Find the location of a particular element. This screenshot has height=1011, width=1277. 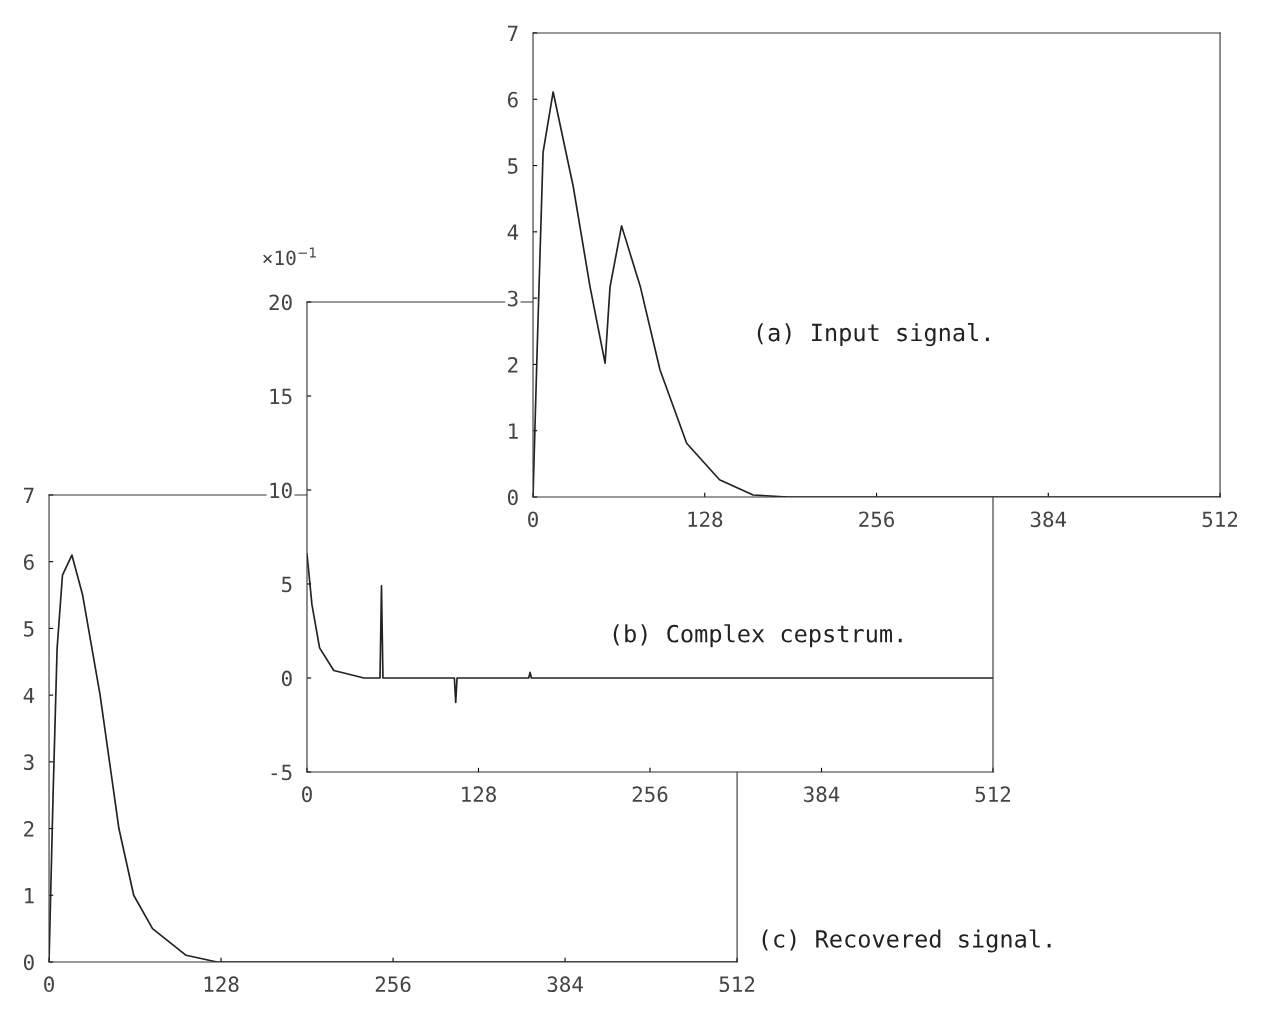

y-tick-label: 10 is located at coordinates (281, 490).